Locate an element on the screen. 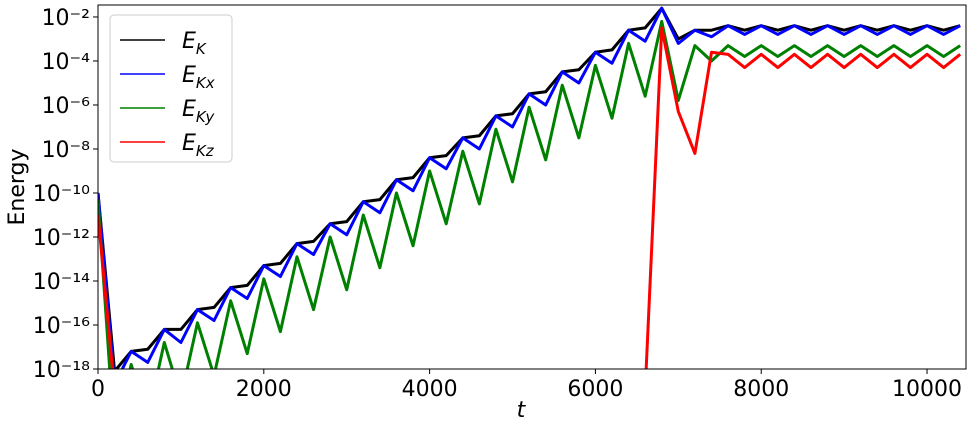 This screenshot has width=972, height=433. x-tick-label: 6000 is located at coordinates (595, 389).